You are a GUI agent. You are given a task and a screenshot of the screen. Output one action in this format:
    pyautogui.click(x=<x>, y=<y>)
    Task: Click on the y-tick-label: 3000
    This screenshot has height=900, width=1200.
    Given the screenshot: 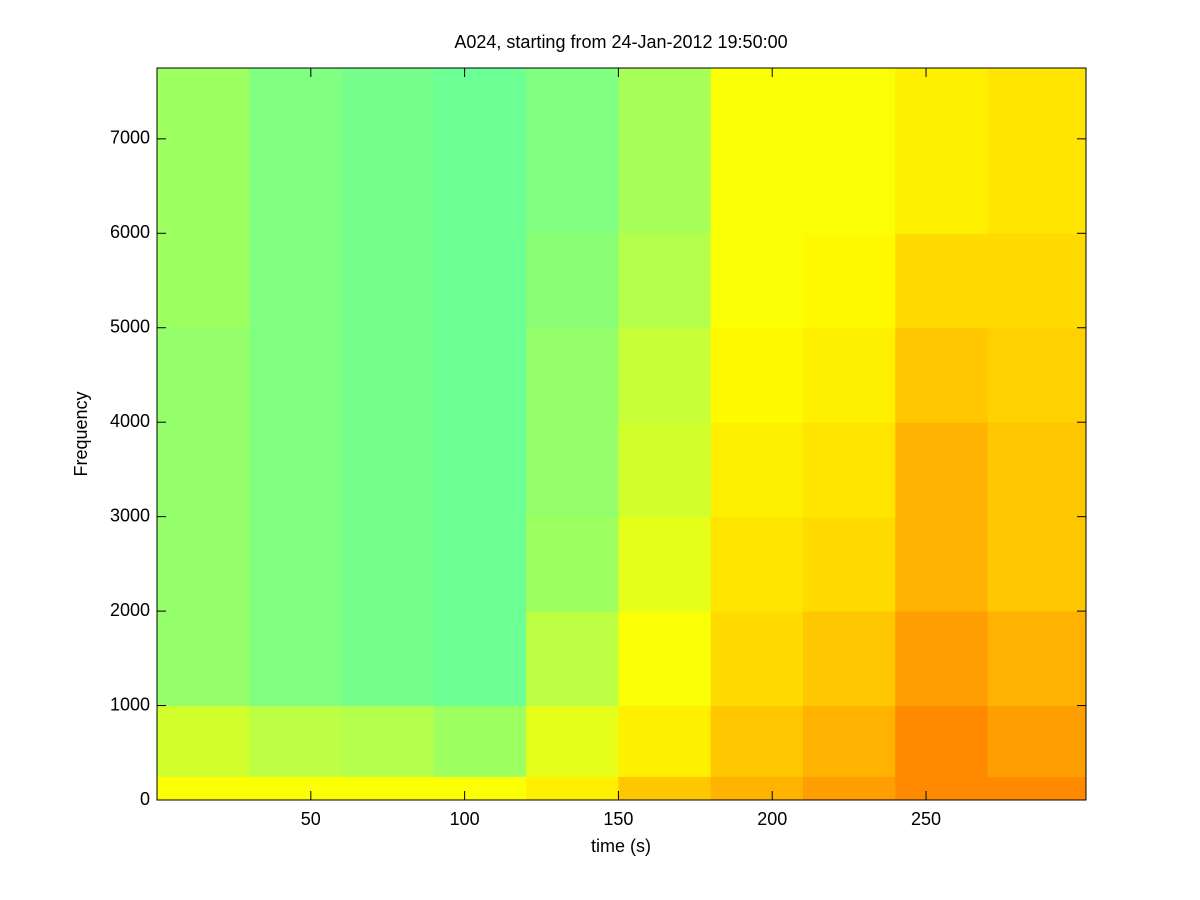 What is the action you would take?
    pyautogui.click(x=130, y=515)
    